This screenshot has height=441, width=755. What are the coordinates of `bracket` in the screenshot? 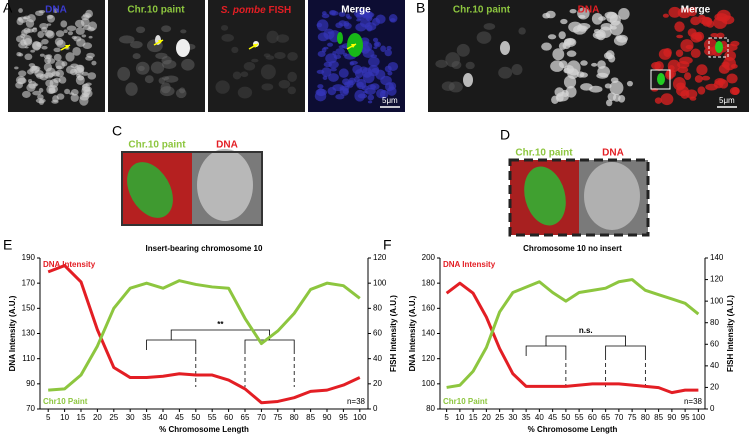 It's located at (220, 339).